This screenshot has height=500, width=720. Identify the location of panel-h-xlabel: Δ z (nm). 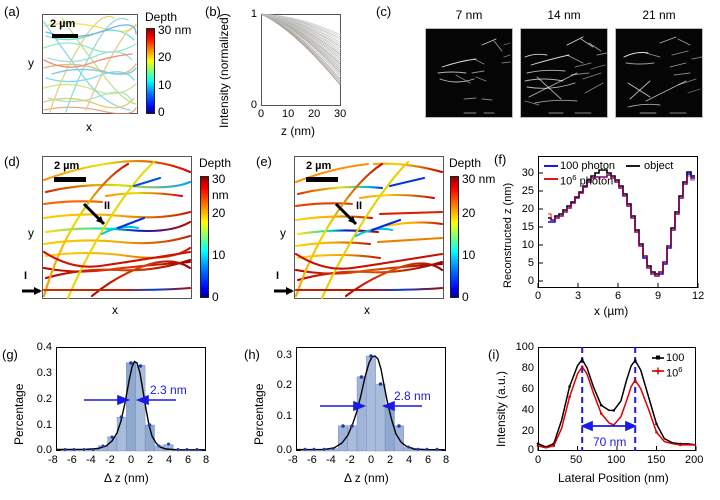
(366, 478).